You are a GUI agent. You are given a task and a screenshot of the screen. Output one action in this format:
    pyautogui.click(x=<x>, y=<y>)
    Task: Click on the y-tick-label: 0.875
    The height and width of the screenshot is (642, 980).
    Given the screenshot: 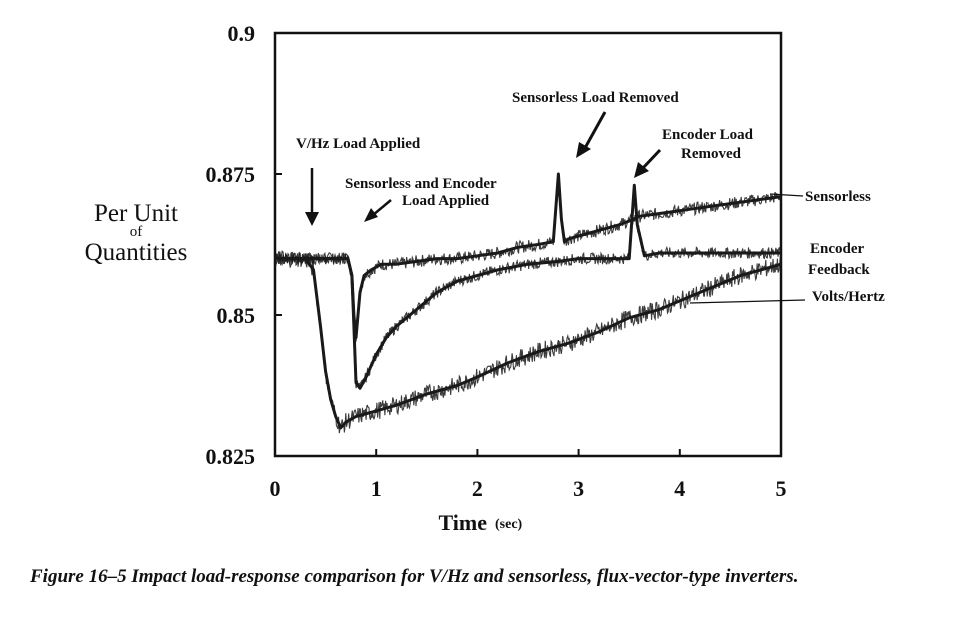 What is the action you would take?
    pyautogui.click(x=231, y=174)
    